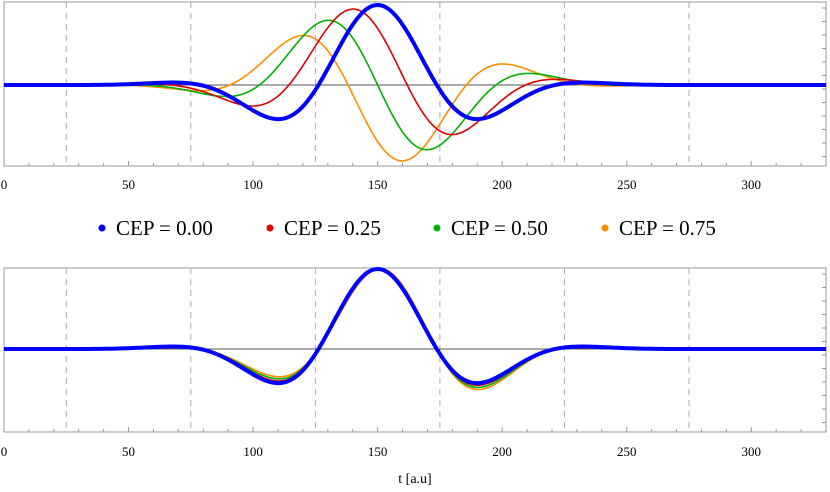  Describe the element at coordinates (164, 228) in the screenshot. I see `legend-label: CEP = 0.00` at that location.